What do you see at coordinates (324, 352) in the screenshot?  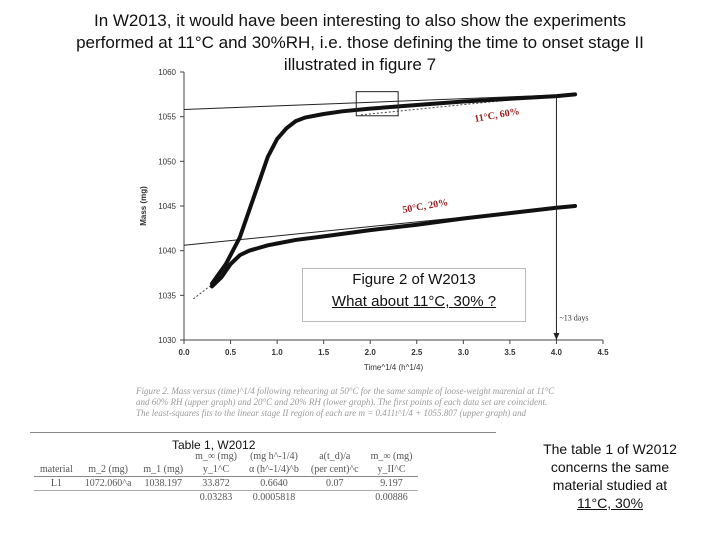 I see `x-tick-label: 1.5` at bounding box center [324, 352].